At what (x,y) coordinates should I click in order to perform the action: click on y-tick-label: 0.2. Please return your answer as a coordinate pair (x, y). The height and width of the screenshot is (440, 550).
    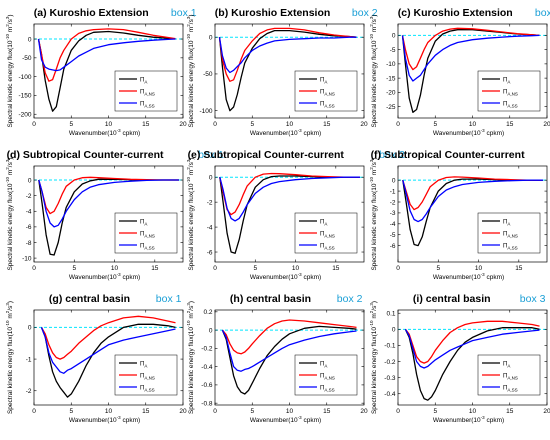
    Looking at the image, I should click on (207, 312).